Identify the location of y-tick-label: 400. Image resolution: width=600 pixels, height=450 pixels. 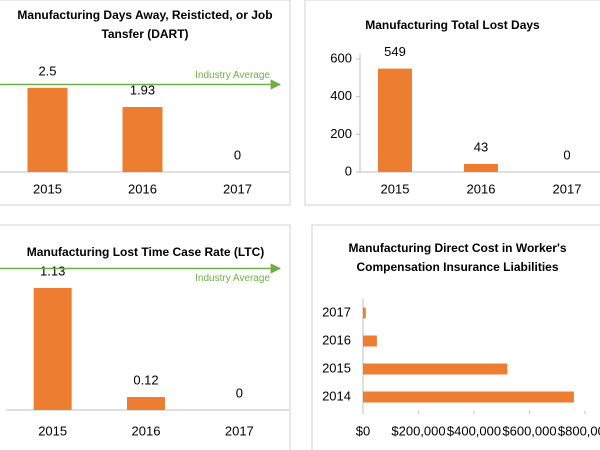
(341, 95).